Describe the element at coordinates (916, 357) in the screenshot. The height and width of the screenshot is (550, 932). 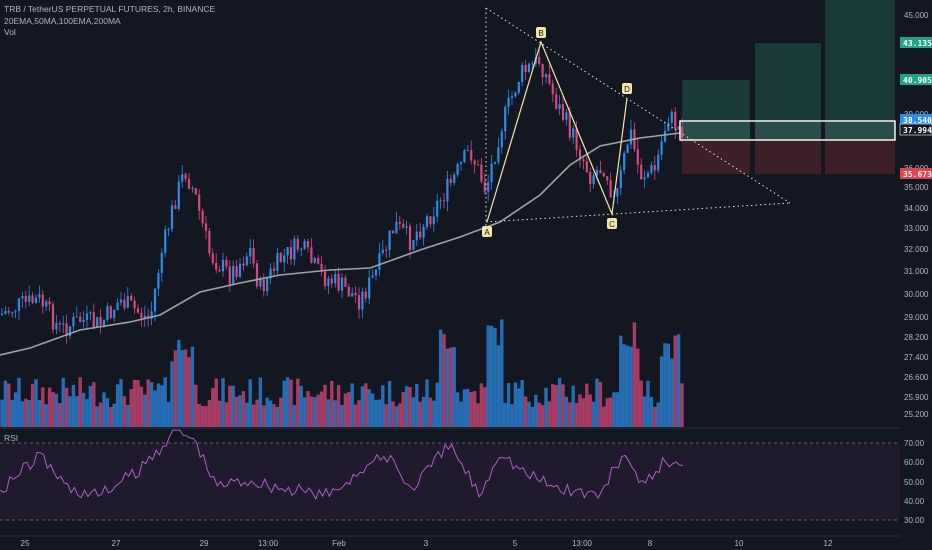
I see `price-tick-label: 27.400` at that location.